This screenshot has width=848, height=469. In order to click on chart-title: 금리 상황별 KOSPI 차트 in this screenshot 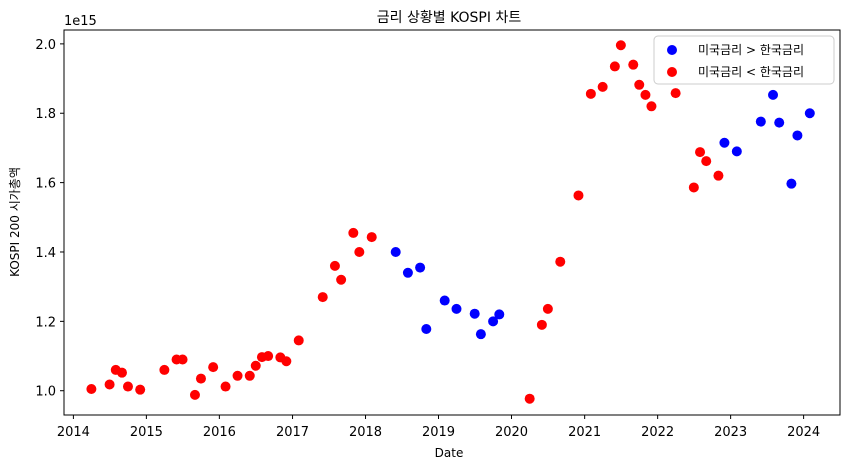, I will do `click(449, 18)`.